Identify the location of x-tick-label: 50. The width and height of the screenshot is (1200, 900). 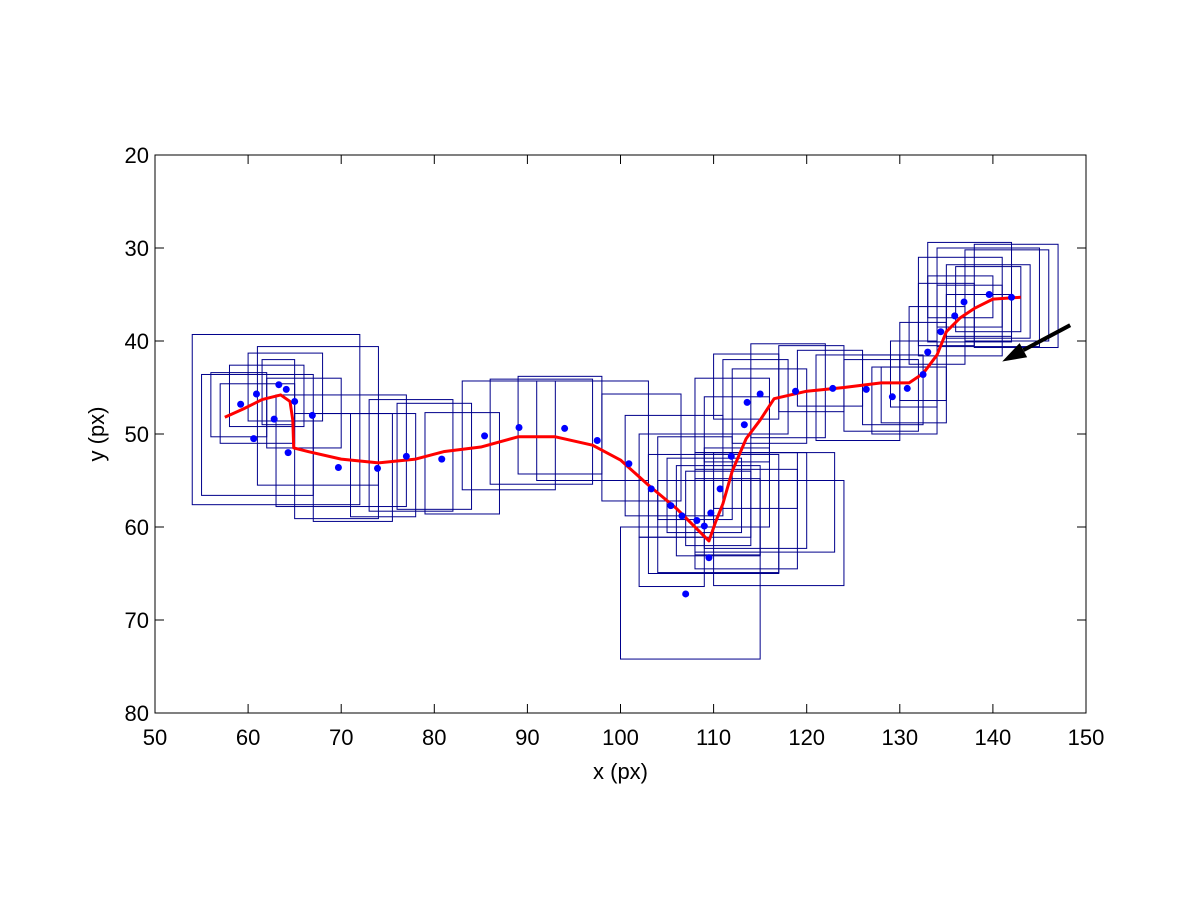
(155, 737).